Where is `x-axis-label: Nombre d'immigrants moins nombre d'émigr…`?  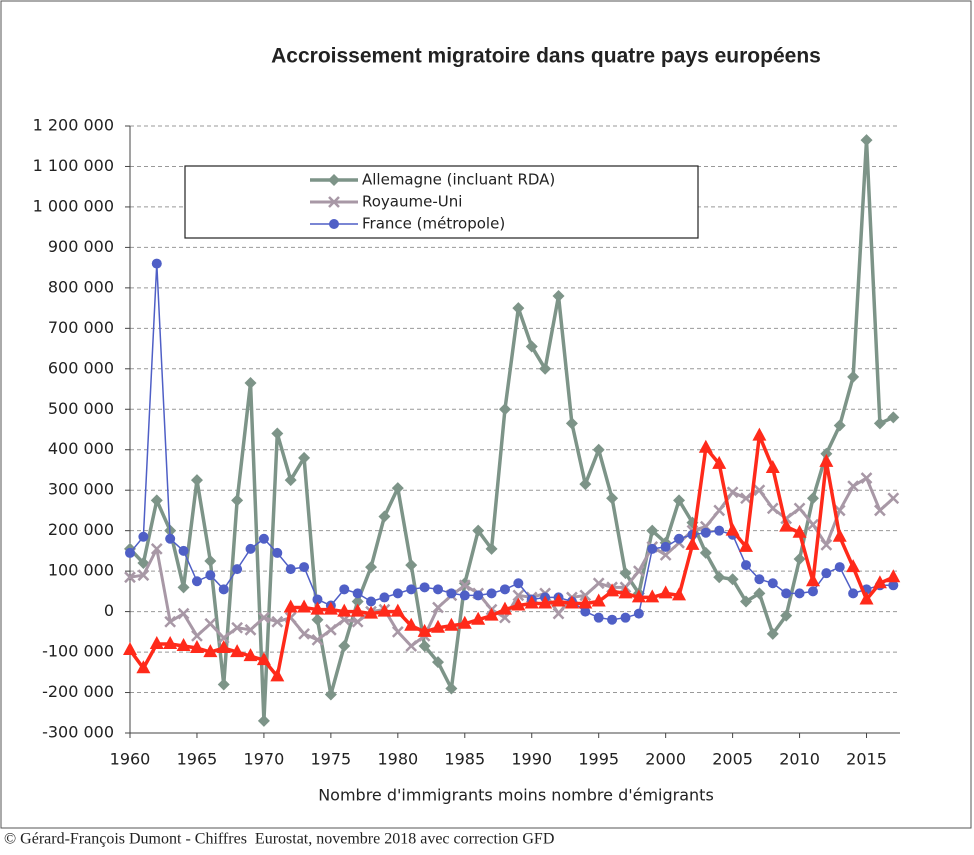
x-axis-label: Nombre d'immigrants moins nombre d'émigr… is located at coordinates (516, 795).